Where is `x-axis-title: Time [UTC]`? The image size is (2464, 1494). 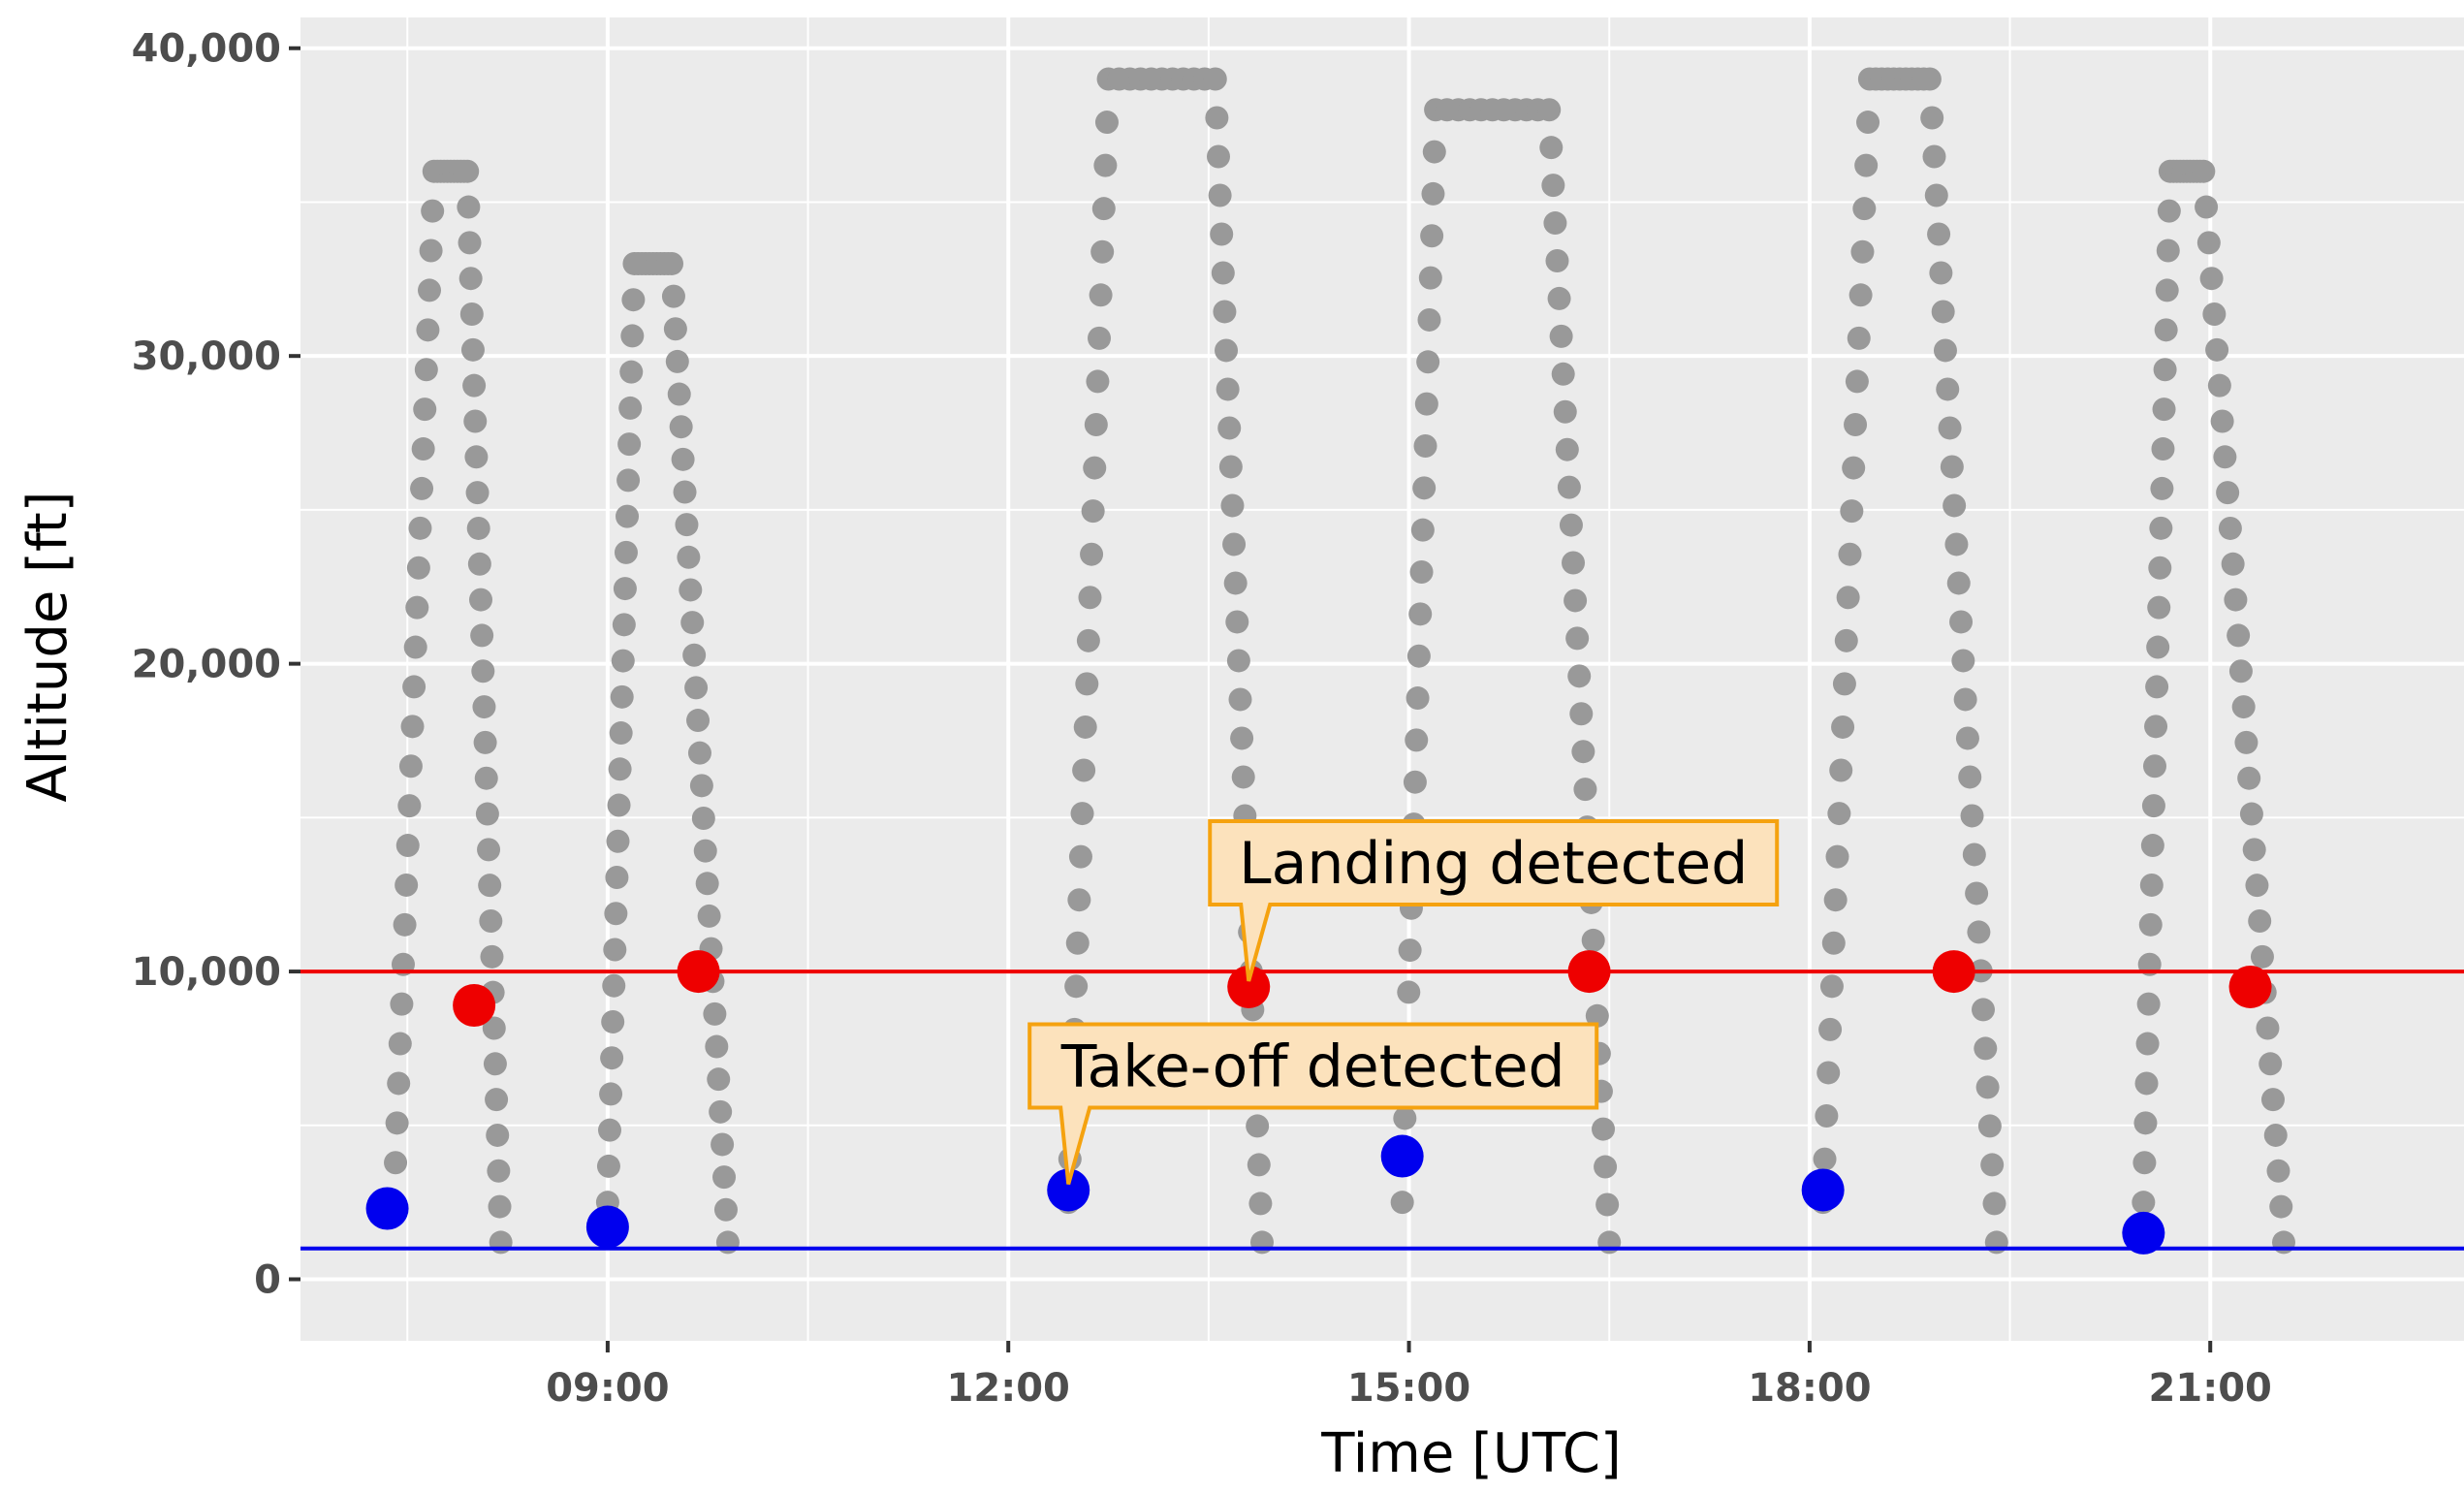
x-axis-title: Time [UTC] is located at coordinates (1471, 1453).